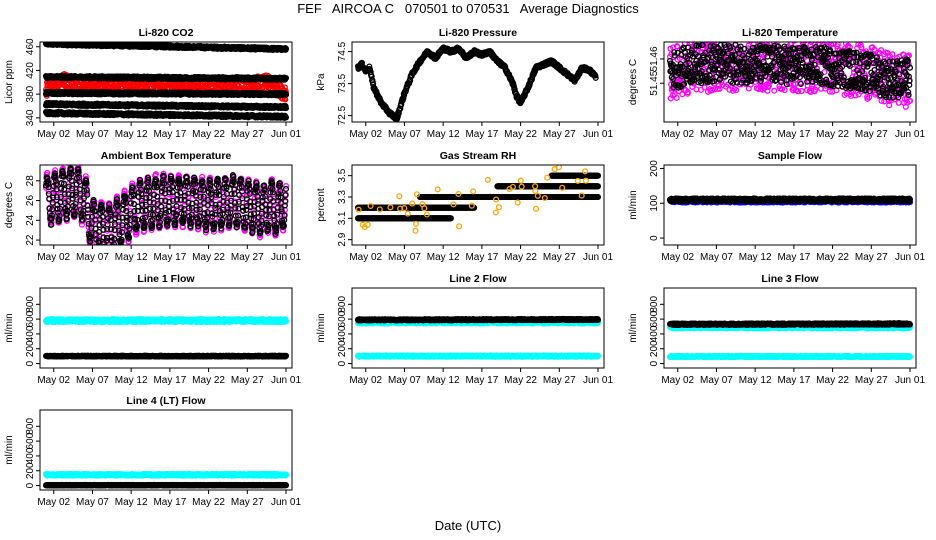 Image resolution: width=936 pixels, height=540 pixels. I want to click on y-tick-label: 420, so click(30, 70).